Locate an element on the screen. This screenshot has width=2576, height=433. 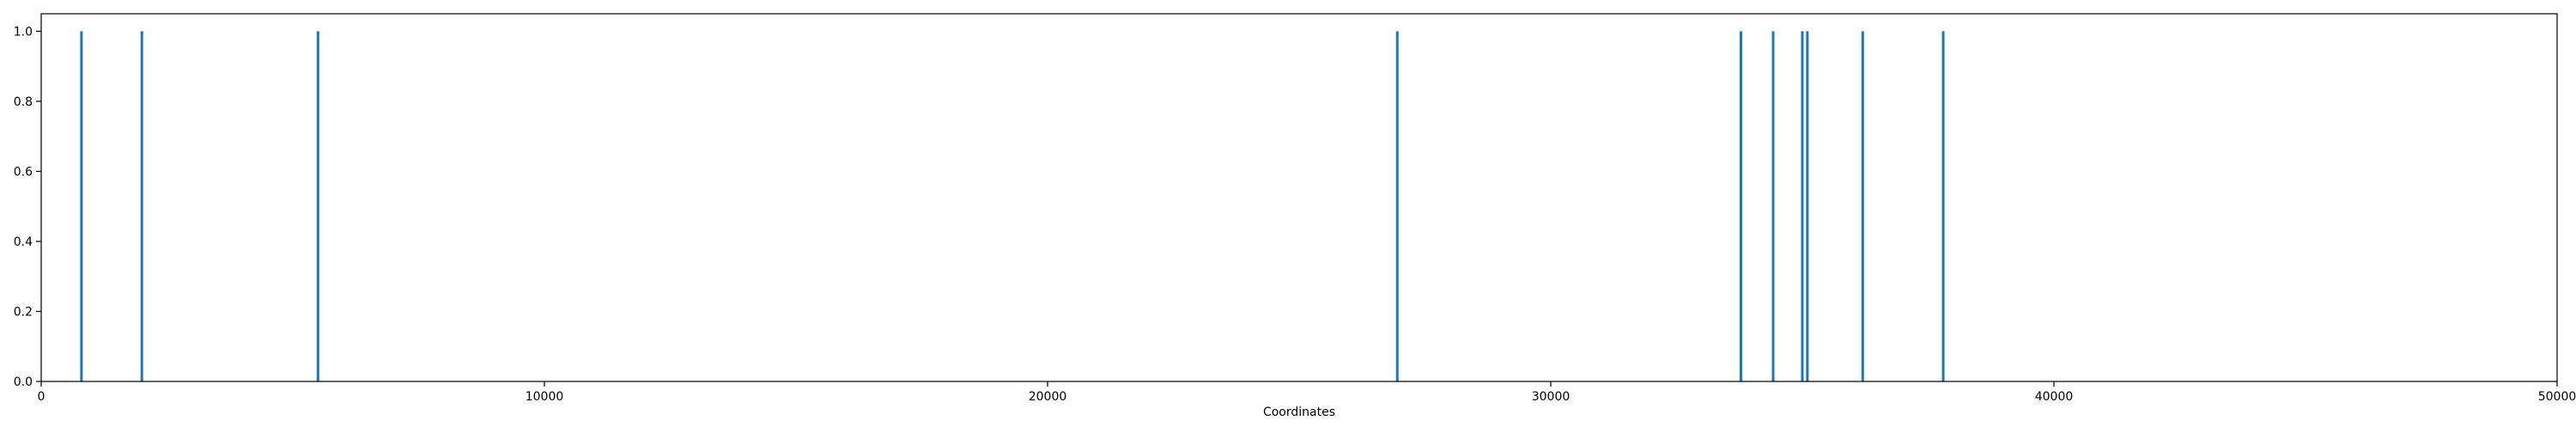
x-tick-label-0: 0 is located at coordinates (42, 397).